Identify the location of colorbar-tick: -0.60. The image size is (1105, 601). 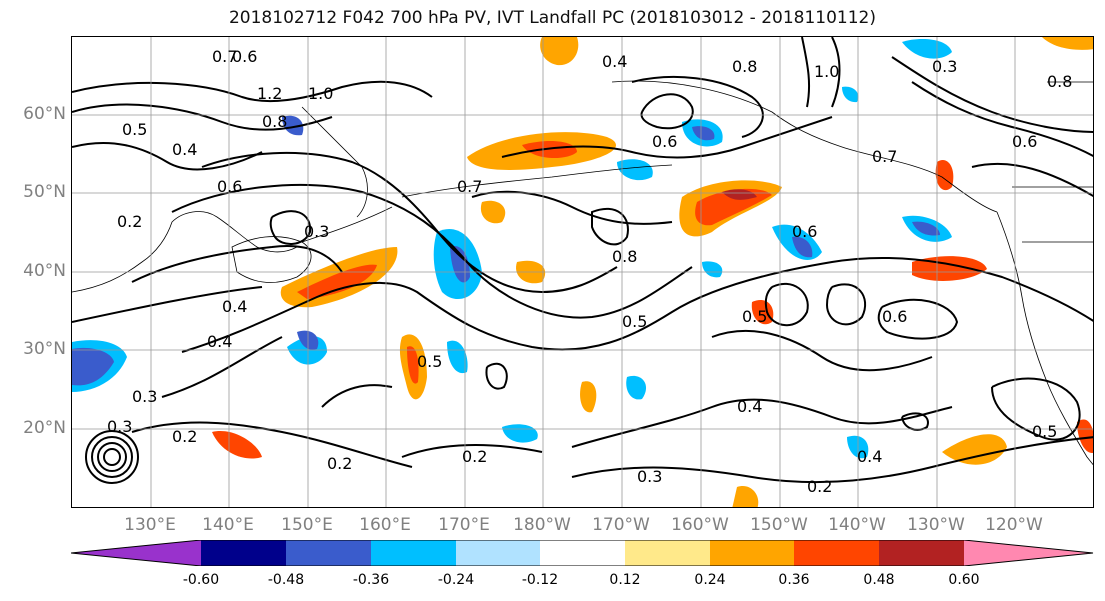
(201, 580).